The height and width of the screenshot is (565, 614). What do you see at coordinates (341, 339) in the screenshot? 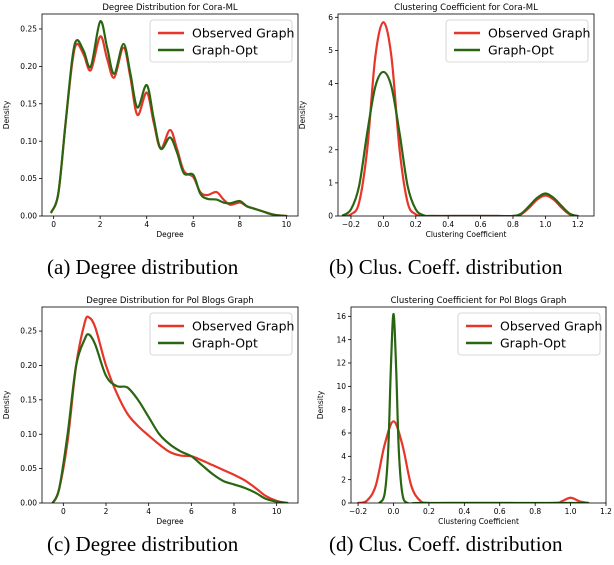
I see `y-tick-label: 14` at bounding box center [341, 339].